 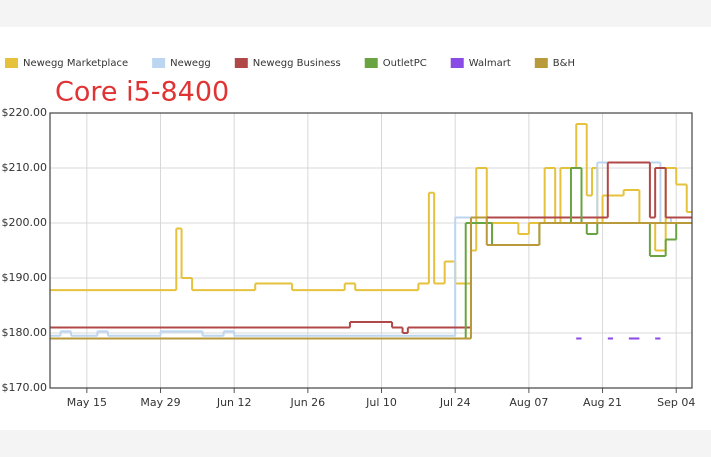 What do you see at coordinates (25, 222) in the screenshot?
I see `y-tick-label: $200.00` at bounding box center [25, 222].